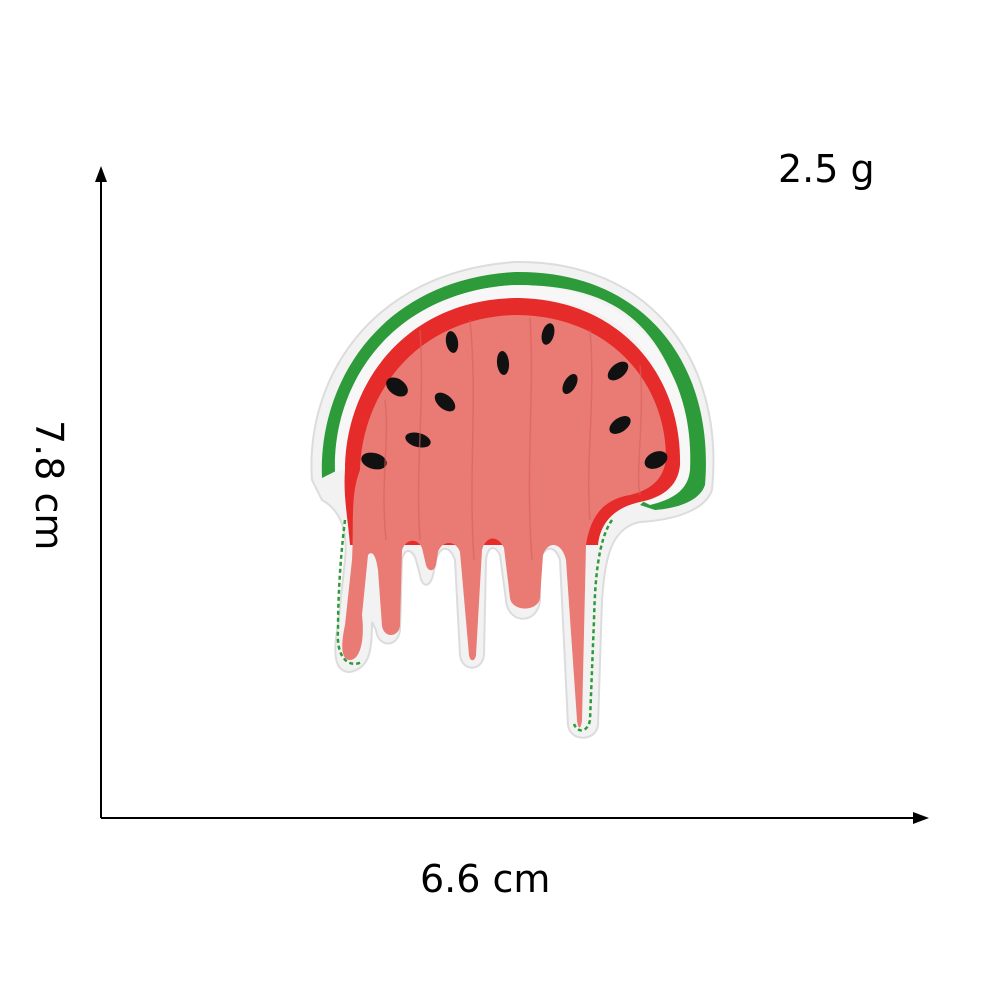 The image size is (1000, 1000). Describe the element at coordinates (485, 879) in the screenshot. I see `width-label: 6.6 cm` at that location.